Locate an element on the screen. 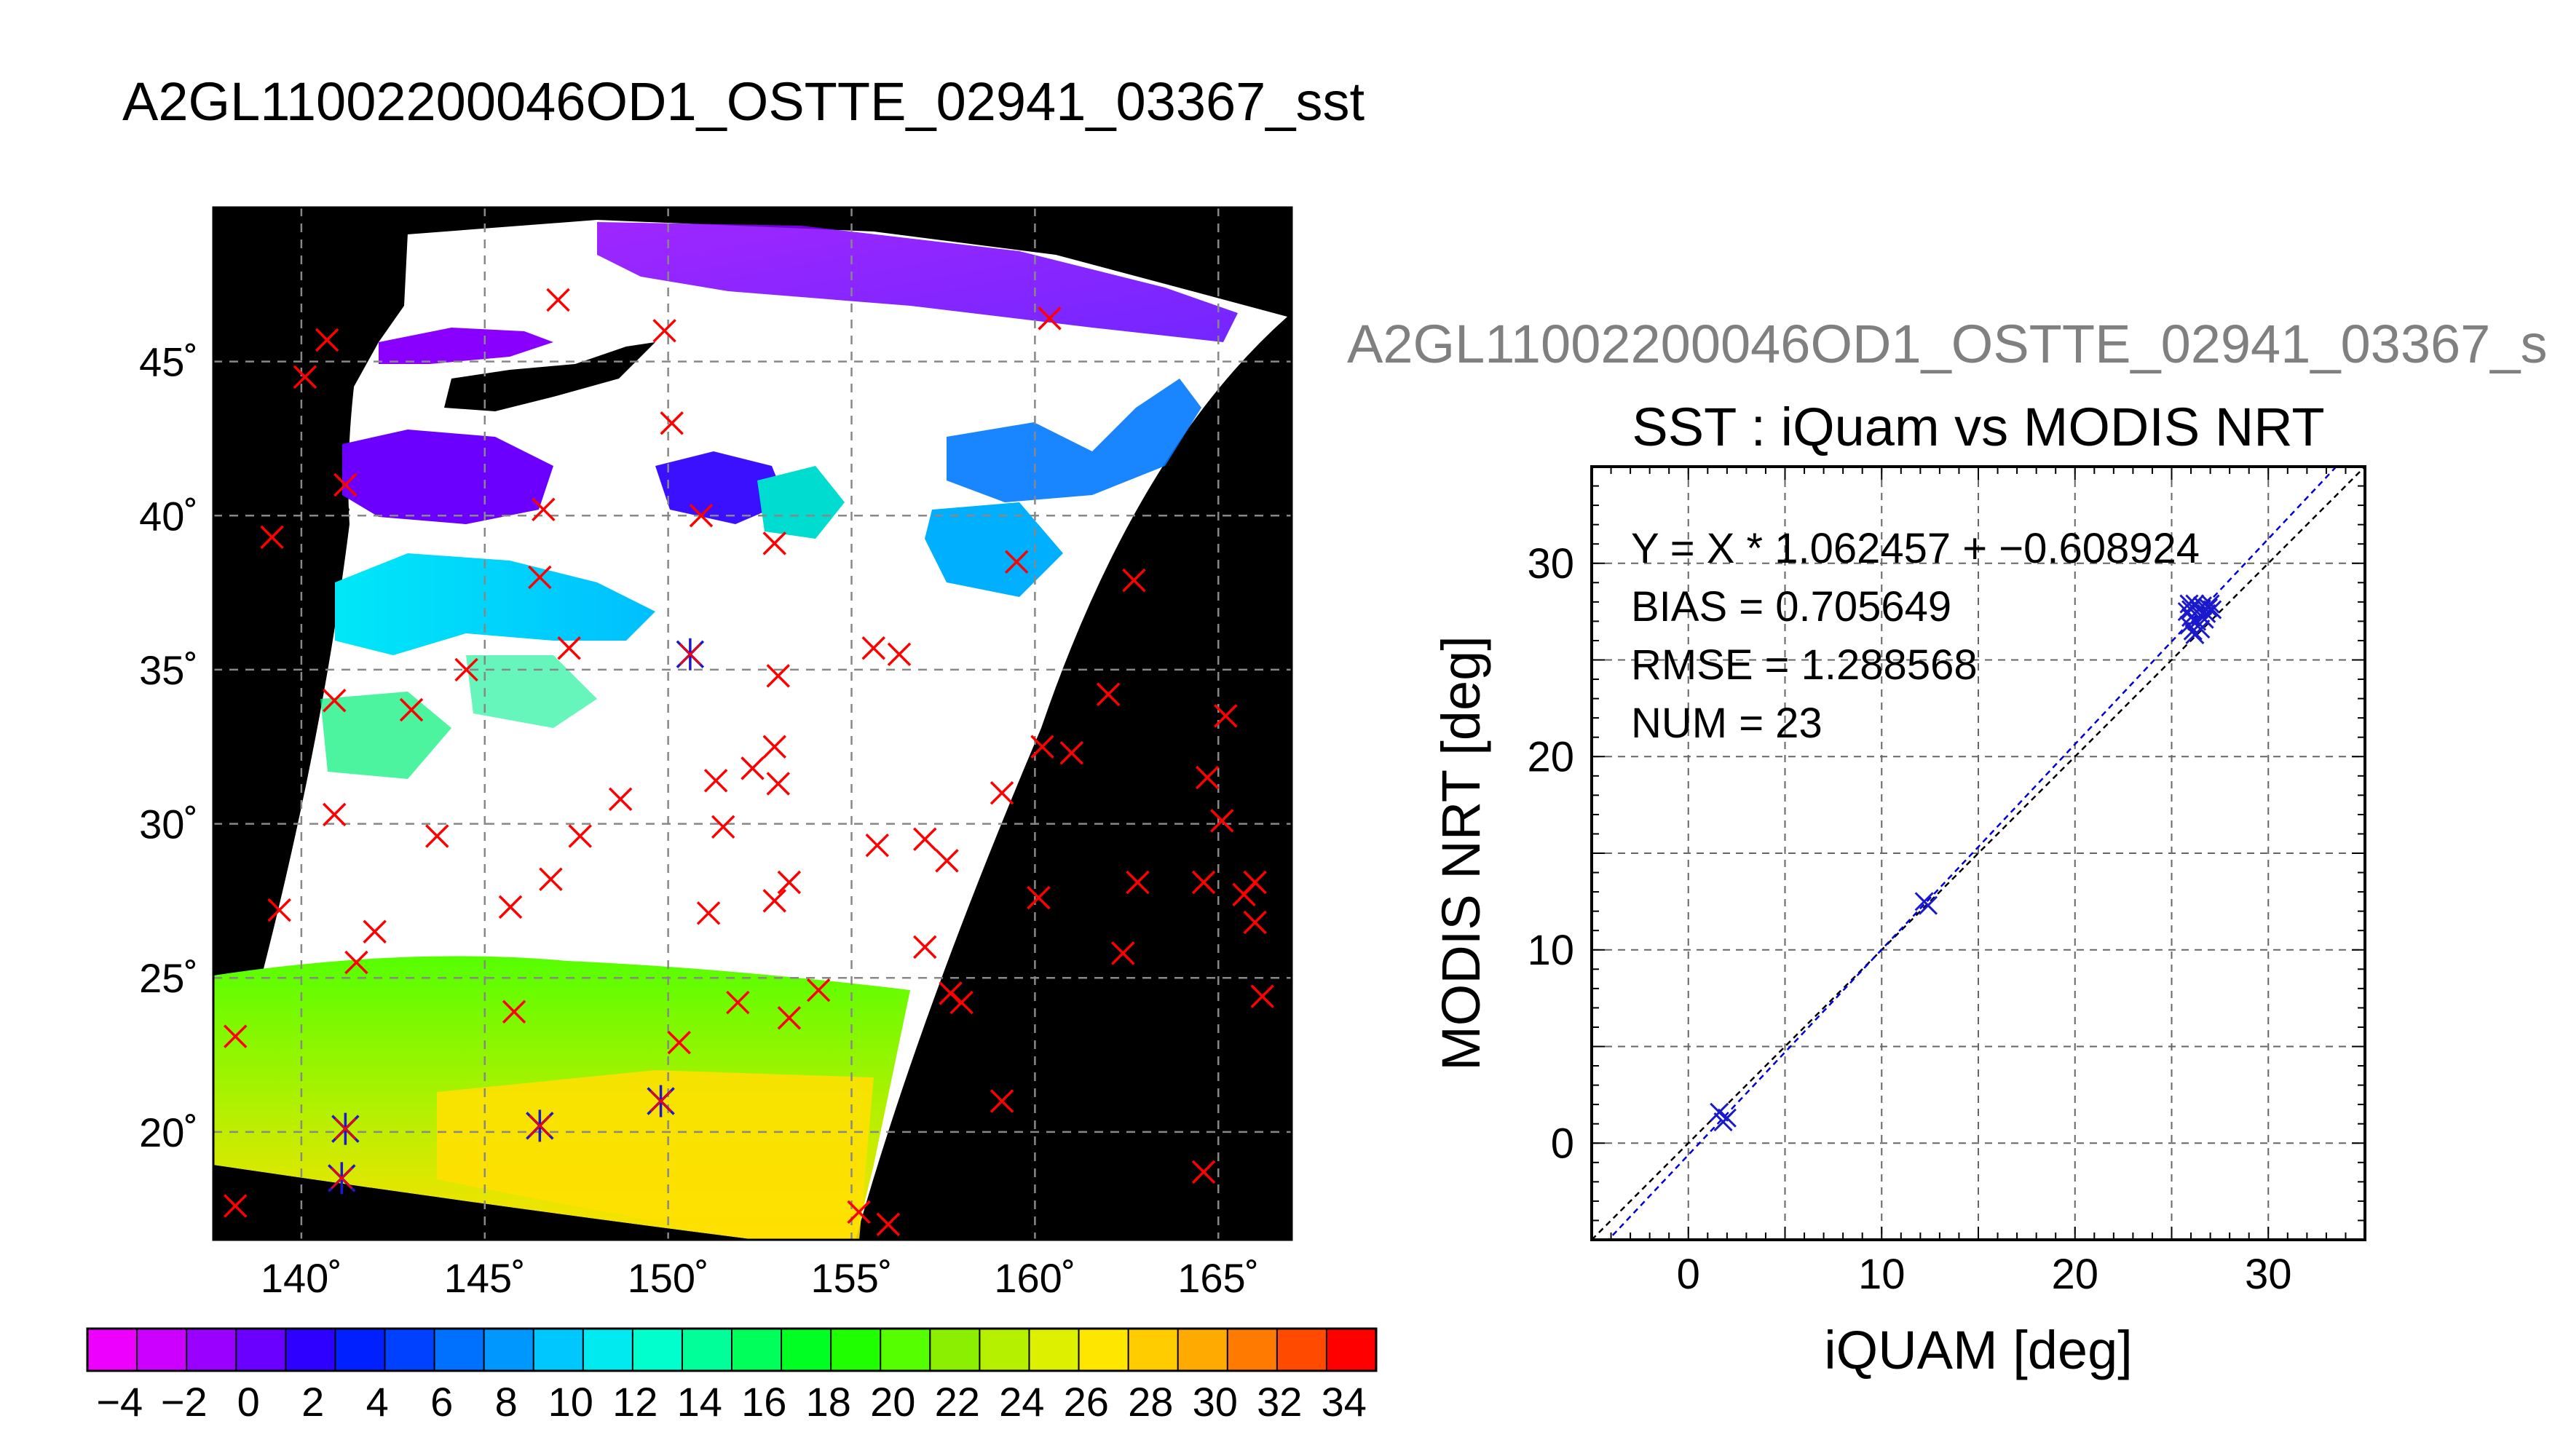 The width and height of the screenshot is (2555, 1456). sst-north-purple is located at coordinates (917, 282).